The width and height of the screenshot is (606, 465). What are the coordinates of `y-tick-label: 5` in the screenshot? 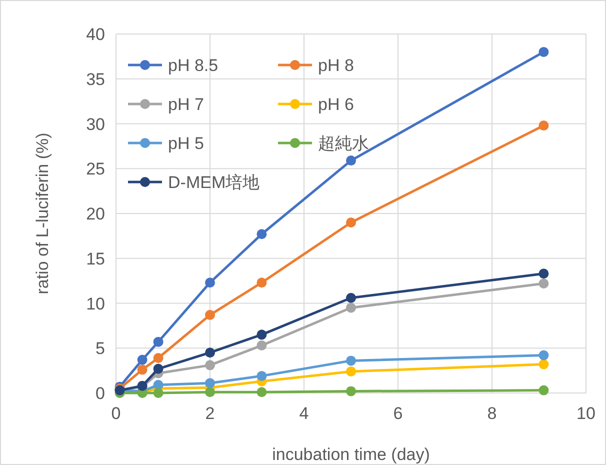 It's located at (100, 348).